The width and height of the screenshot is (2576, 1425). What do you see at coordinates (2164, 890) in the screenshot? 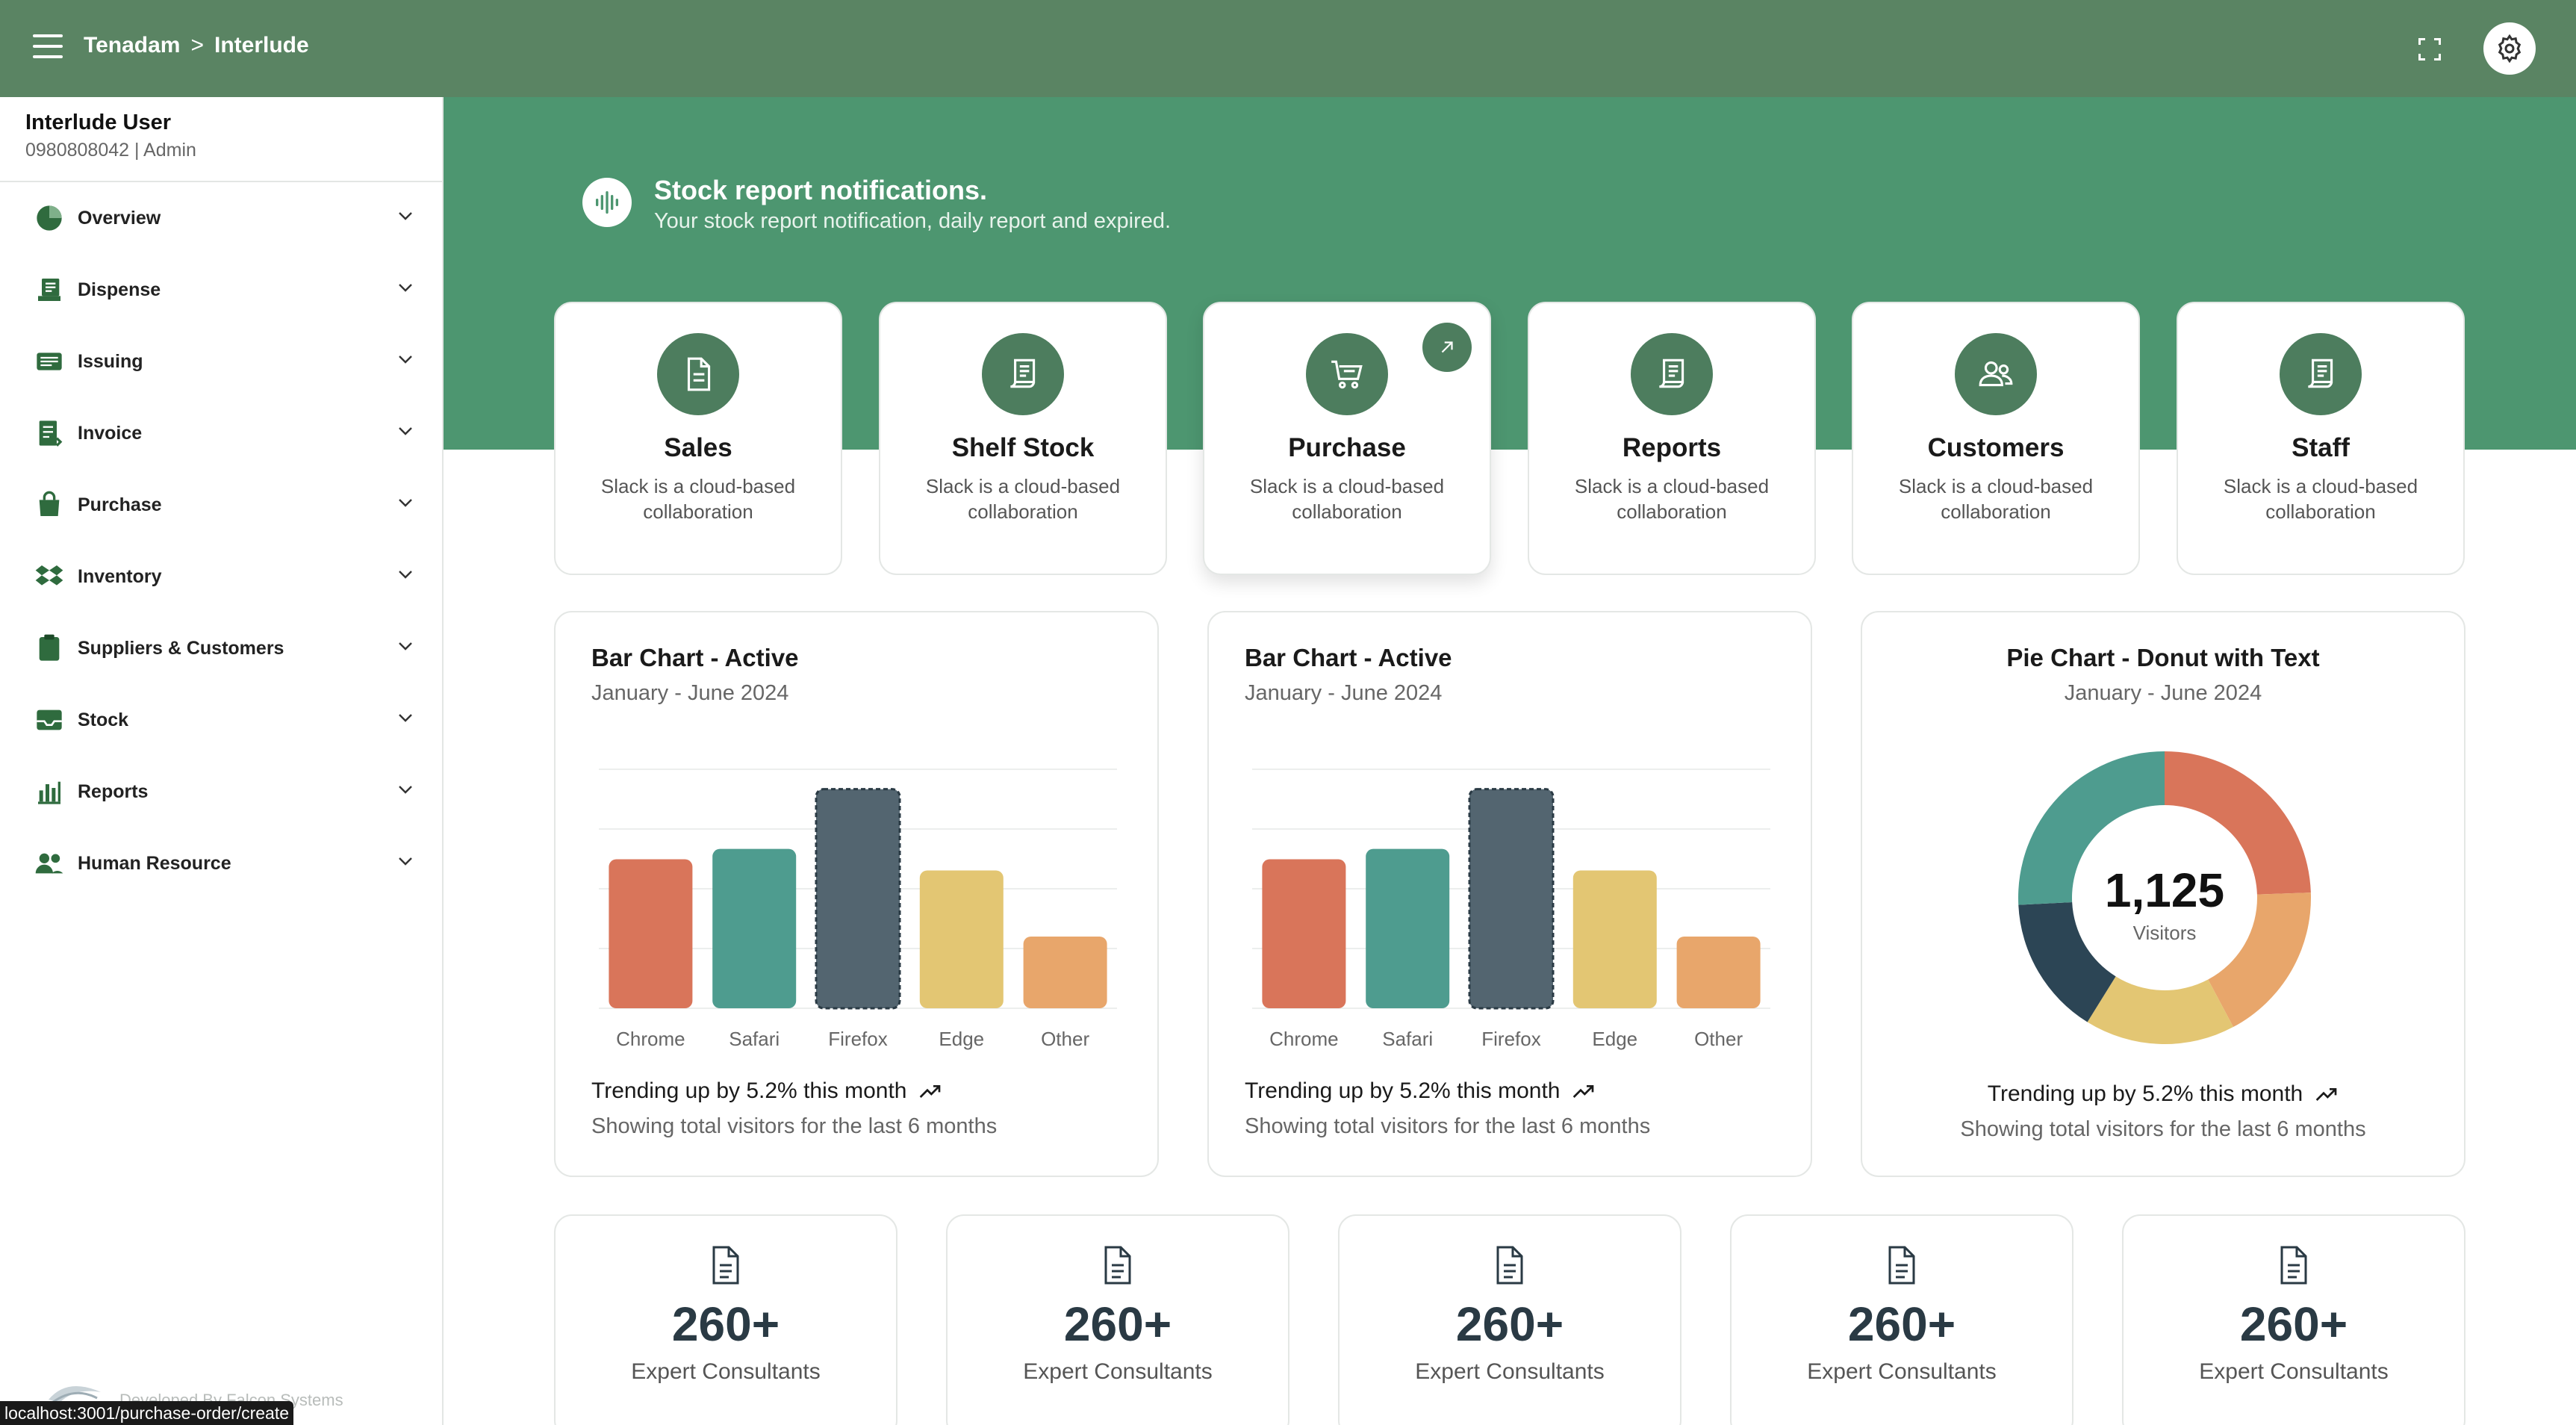
I see `donut-center-value: 1,125` at bounding box center [2164, 890].